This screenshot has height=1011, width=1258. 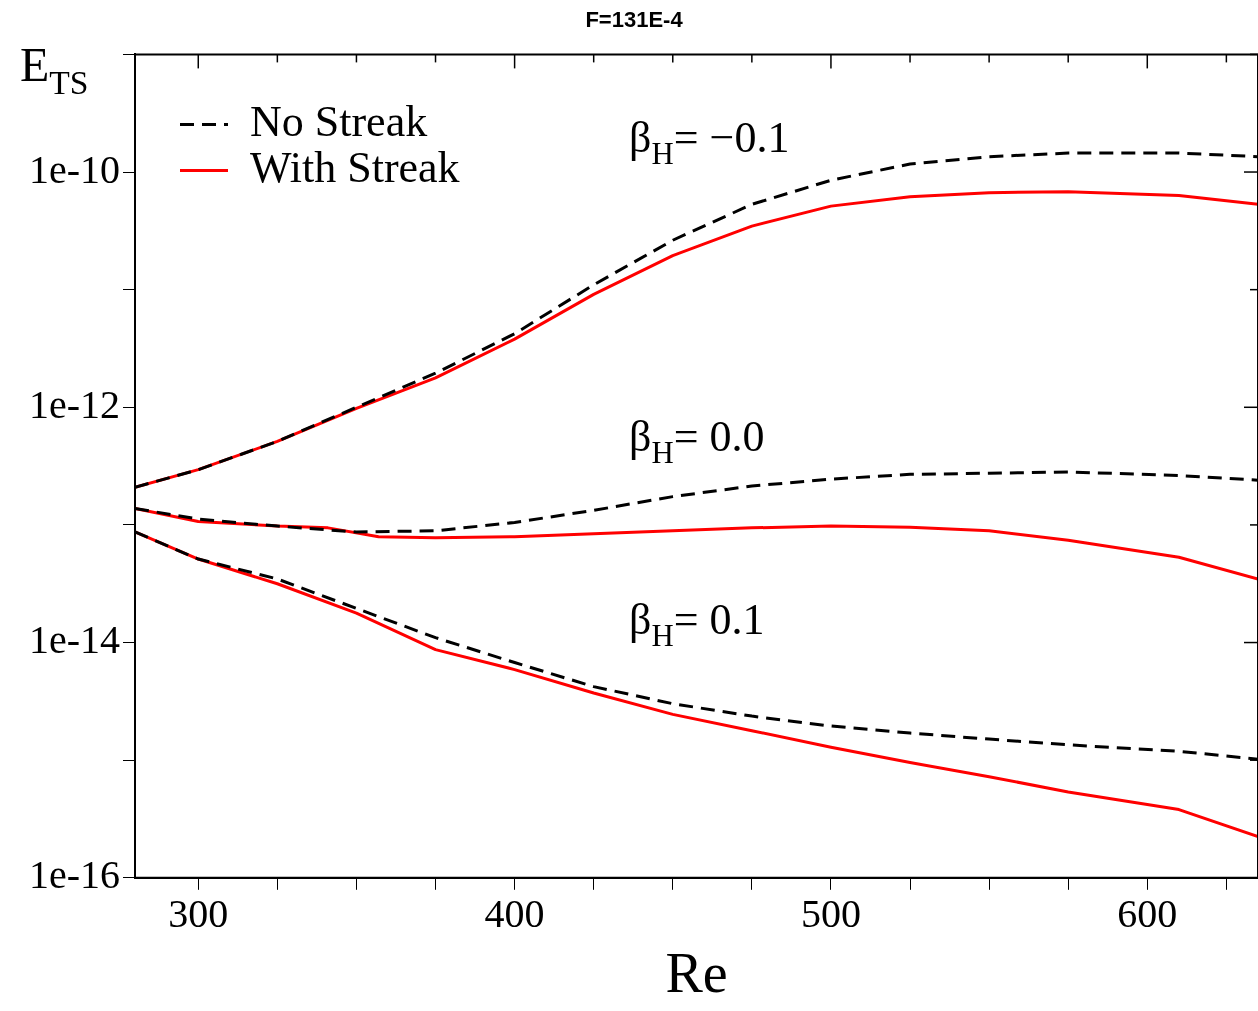 I want to click on y-tick-label: 1e-12, so click(x=74, y=404).